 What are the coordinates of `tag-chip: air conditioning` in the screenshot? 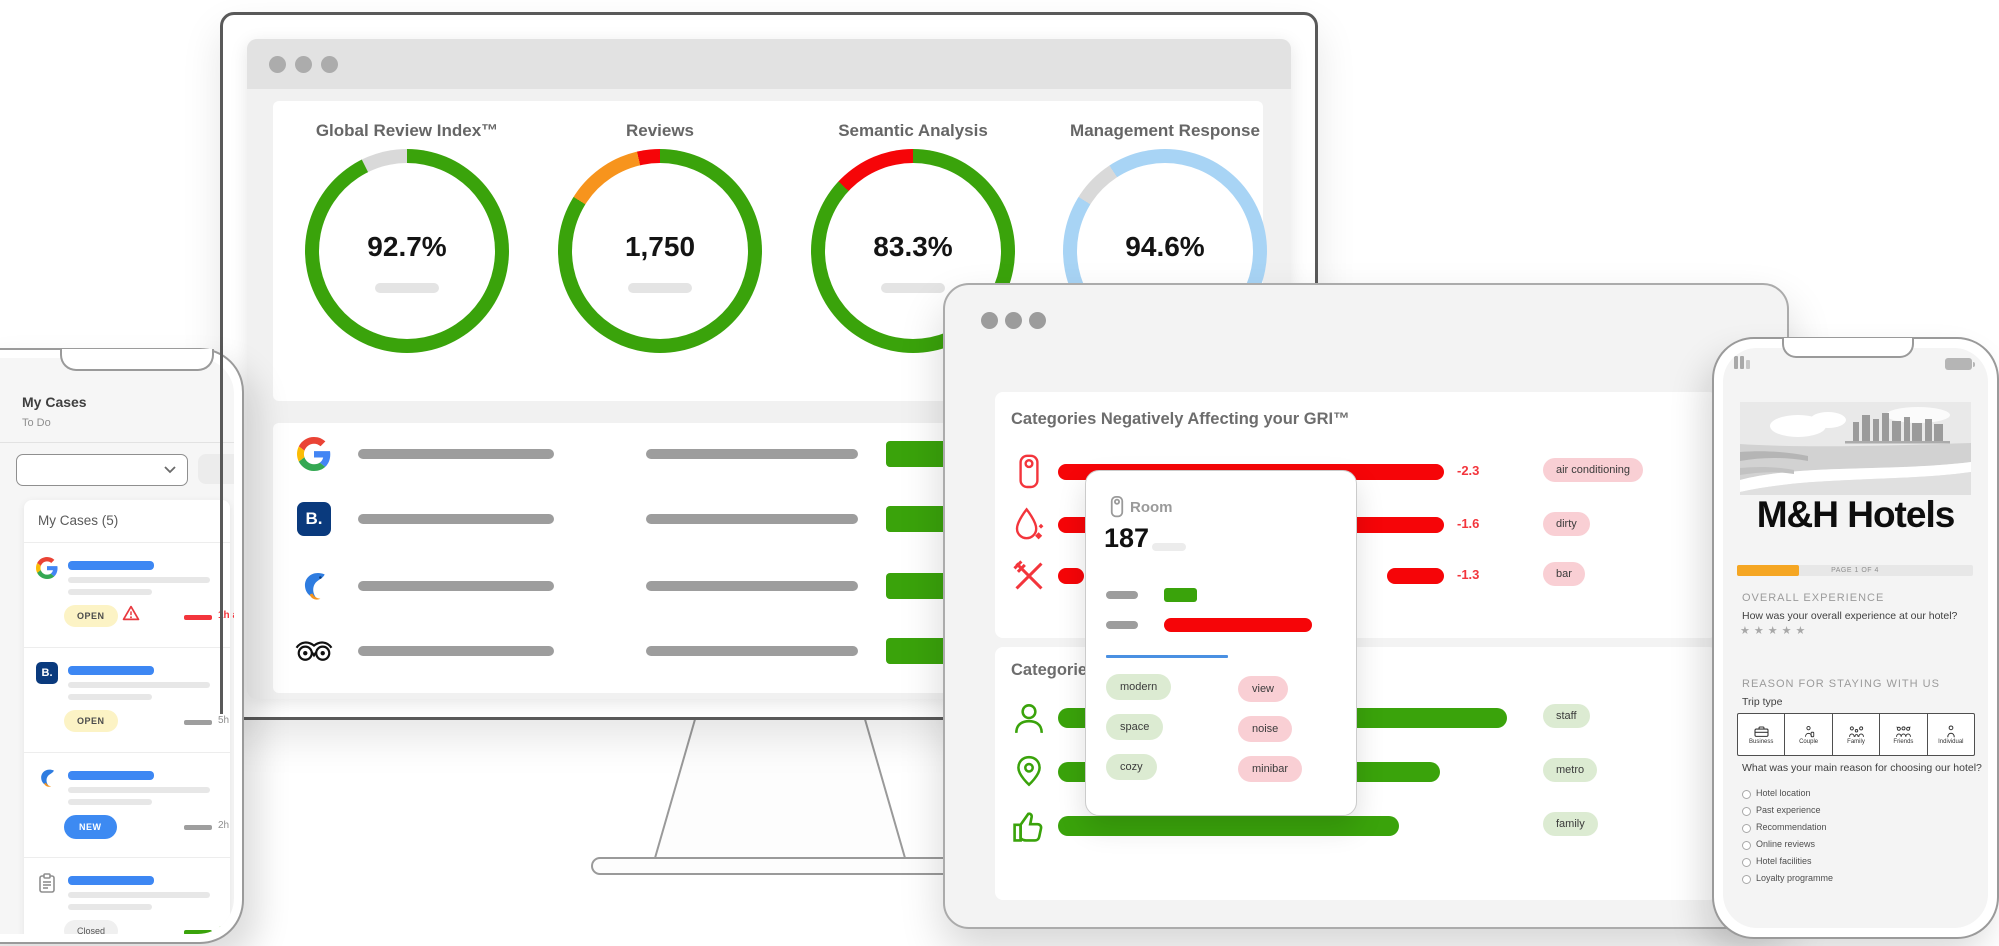 It's located at (1593, 470).